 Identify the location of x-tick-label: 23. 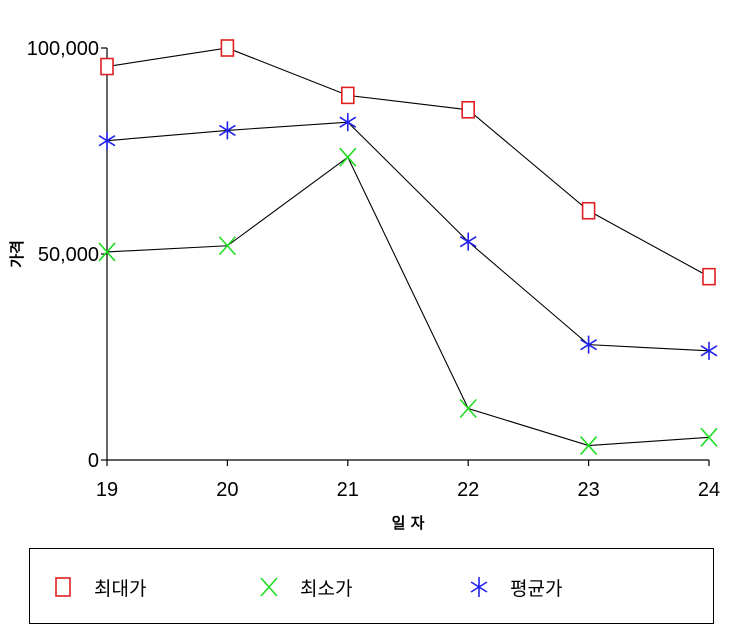
(588, 490).